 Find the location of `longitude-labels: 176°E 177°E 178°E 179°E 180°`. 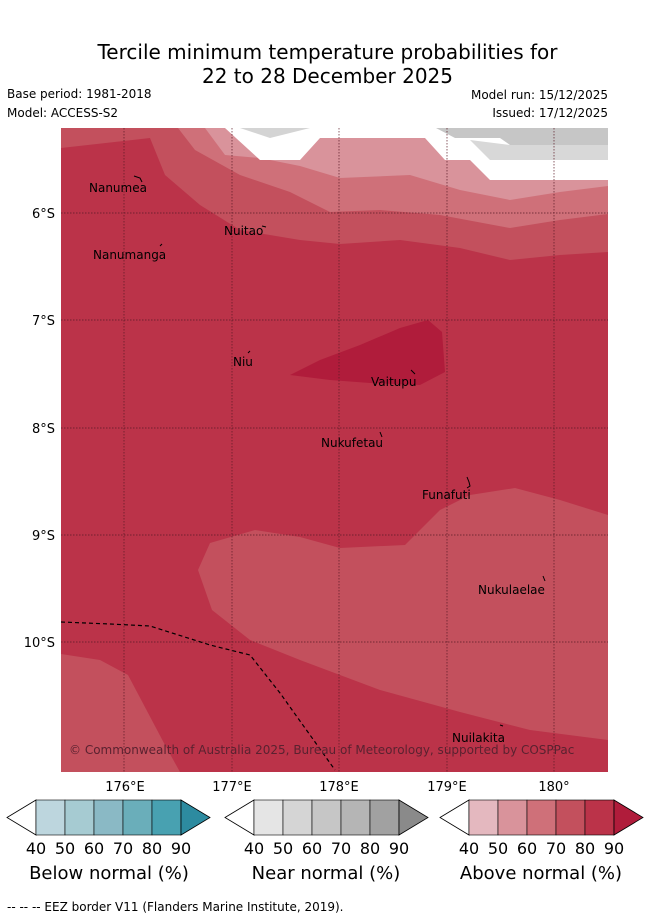

longitude-labels: 176°E 177°E 178°E 179°E 180° is located at coordinates (337, 787).